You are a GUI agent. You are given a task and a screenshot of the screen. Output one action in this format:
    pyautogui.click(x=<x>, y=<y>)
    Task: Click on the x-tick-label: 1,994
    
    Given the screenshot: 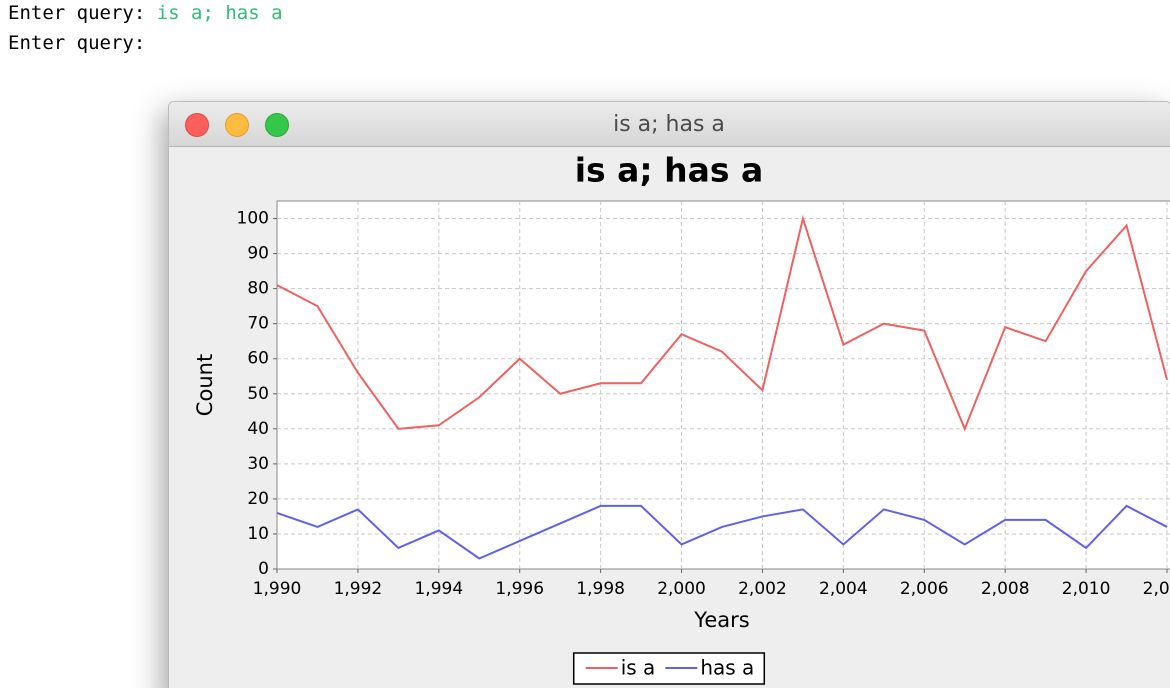 What is the action you would take?
    pyautogui.click(x=438, y=589)
    